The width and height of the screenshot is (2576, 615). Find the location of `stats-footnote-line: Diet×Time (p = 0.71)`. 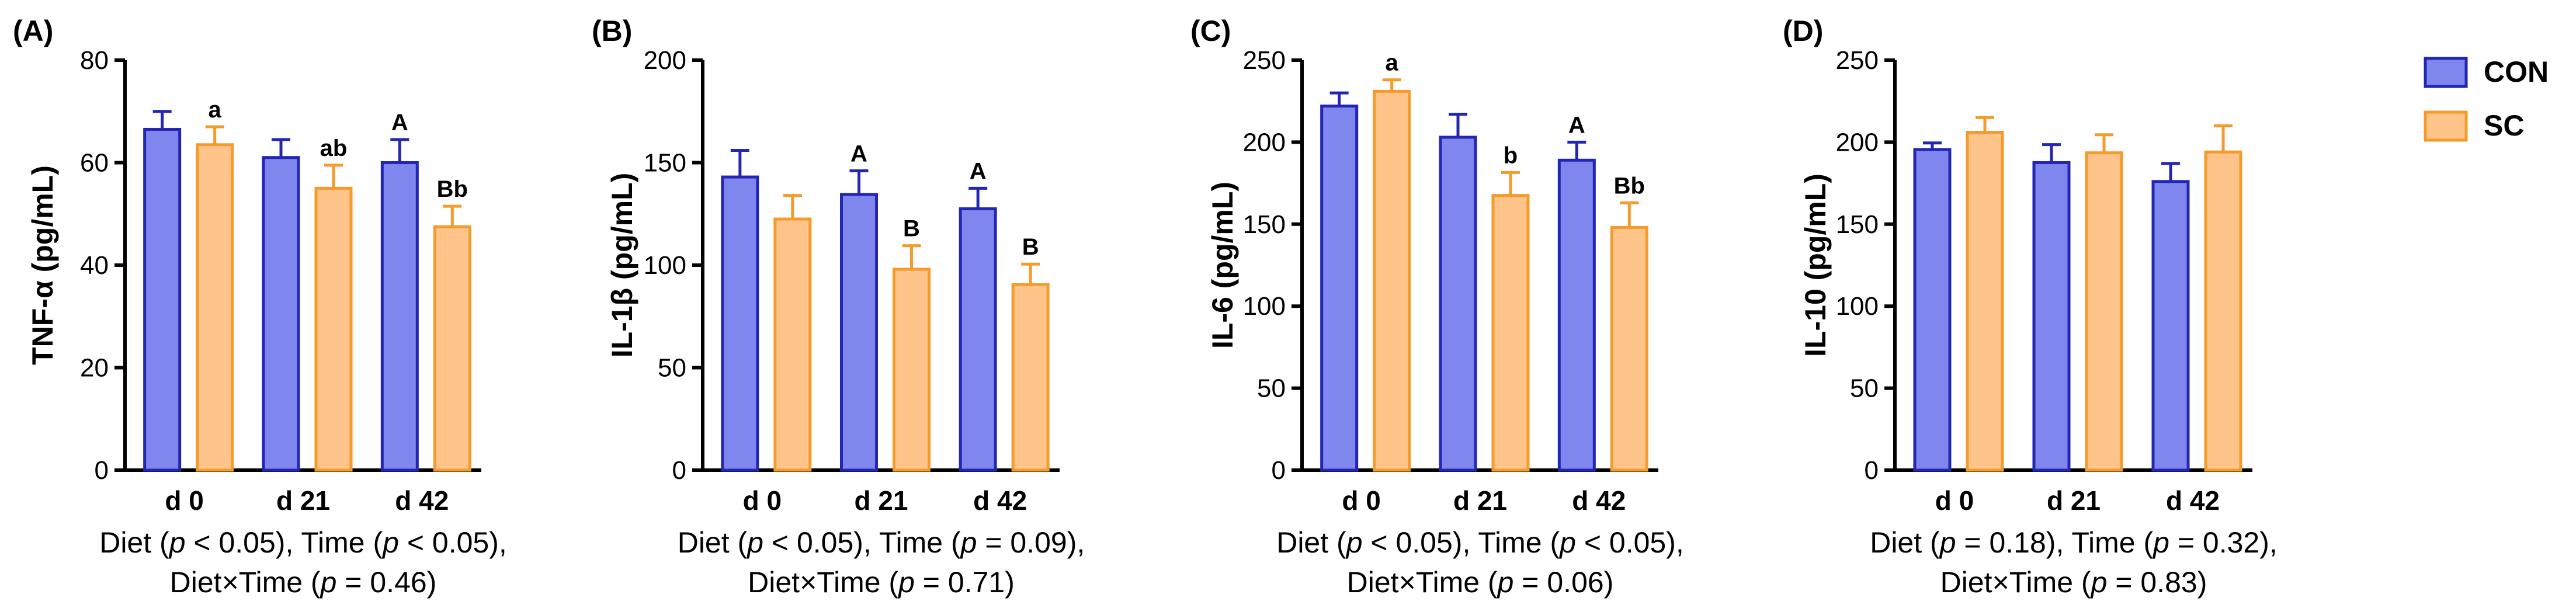

stats-footnote-line: Diet×Time (p = 0.71) is located at coordinates (882, 582).